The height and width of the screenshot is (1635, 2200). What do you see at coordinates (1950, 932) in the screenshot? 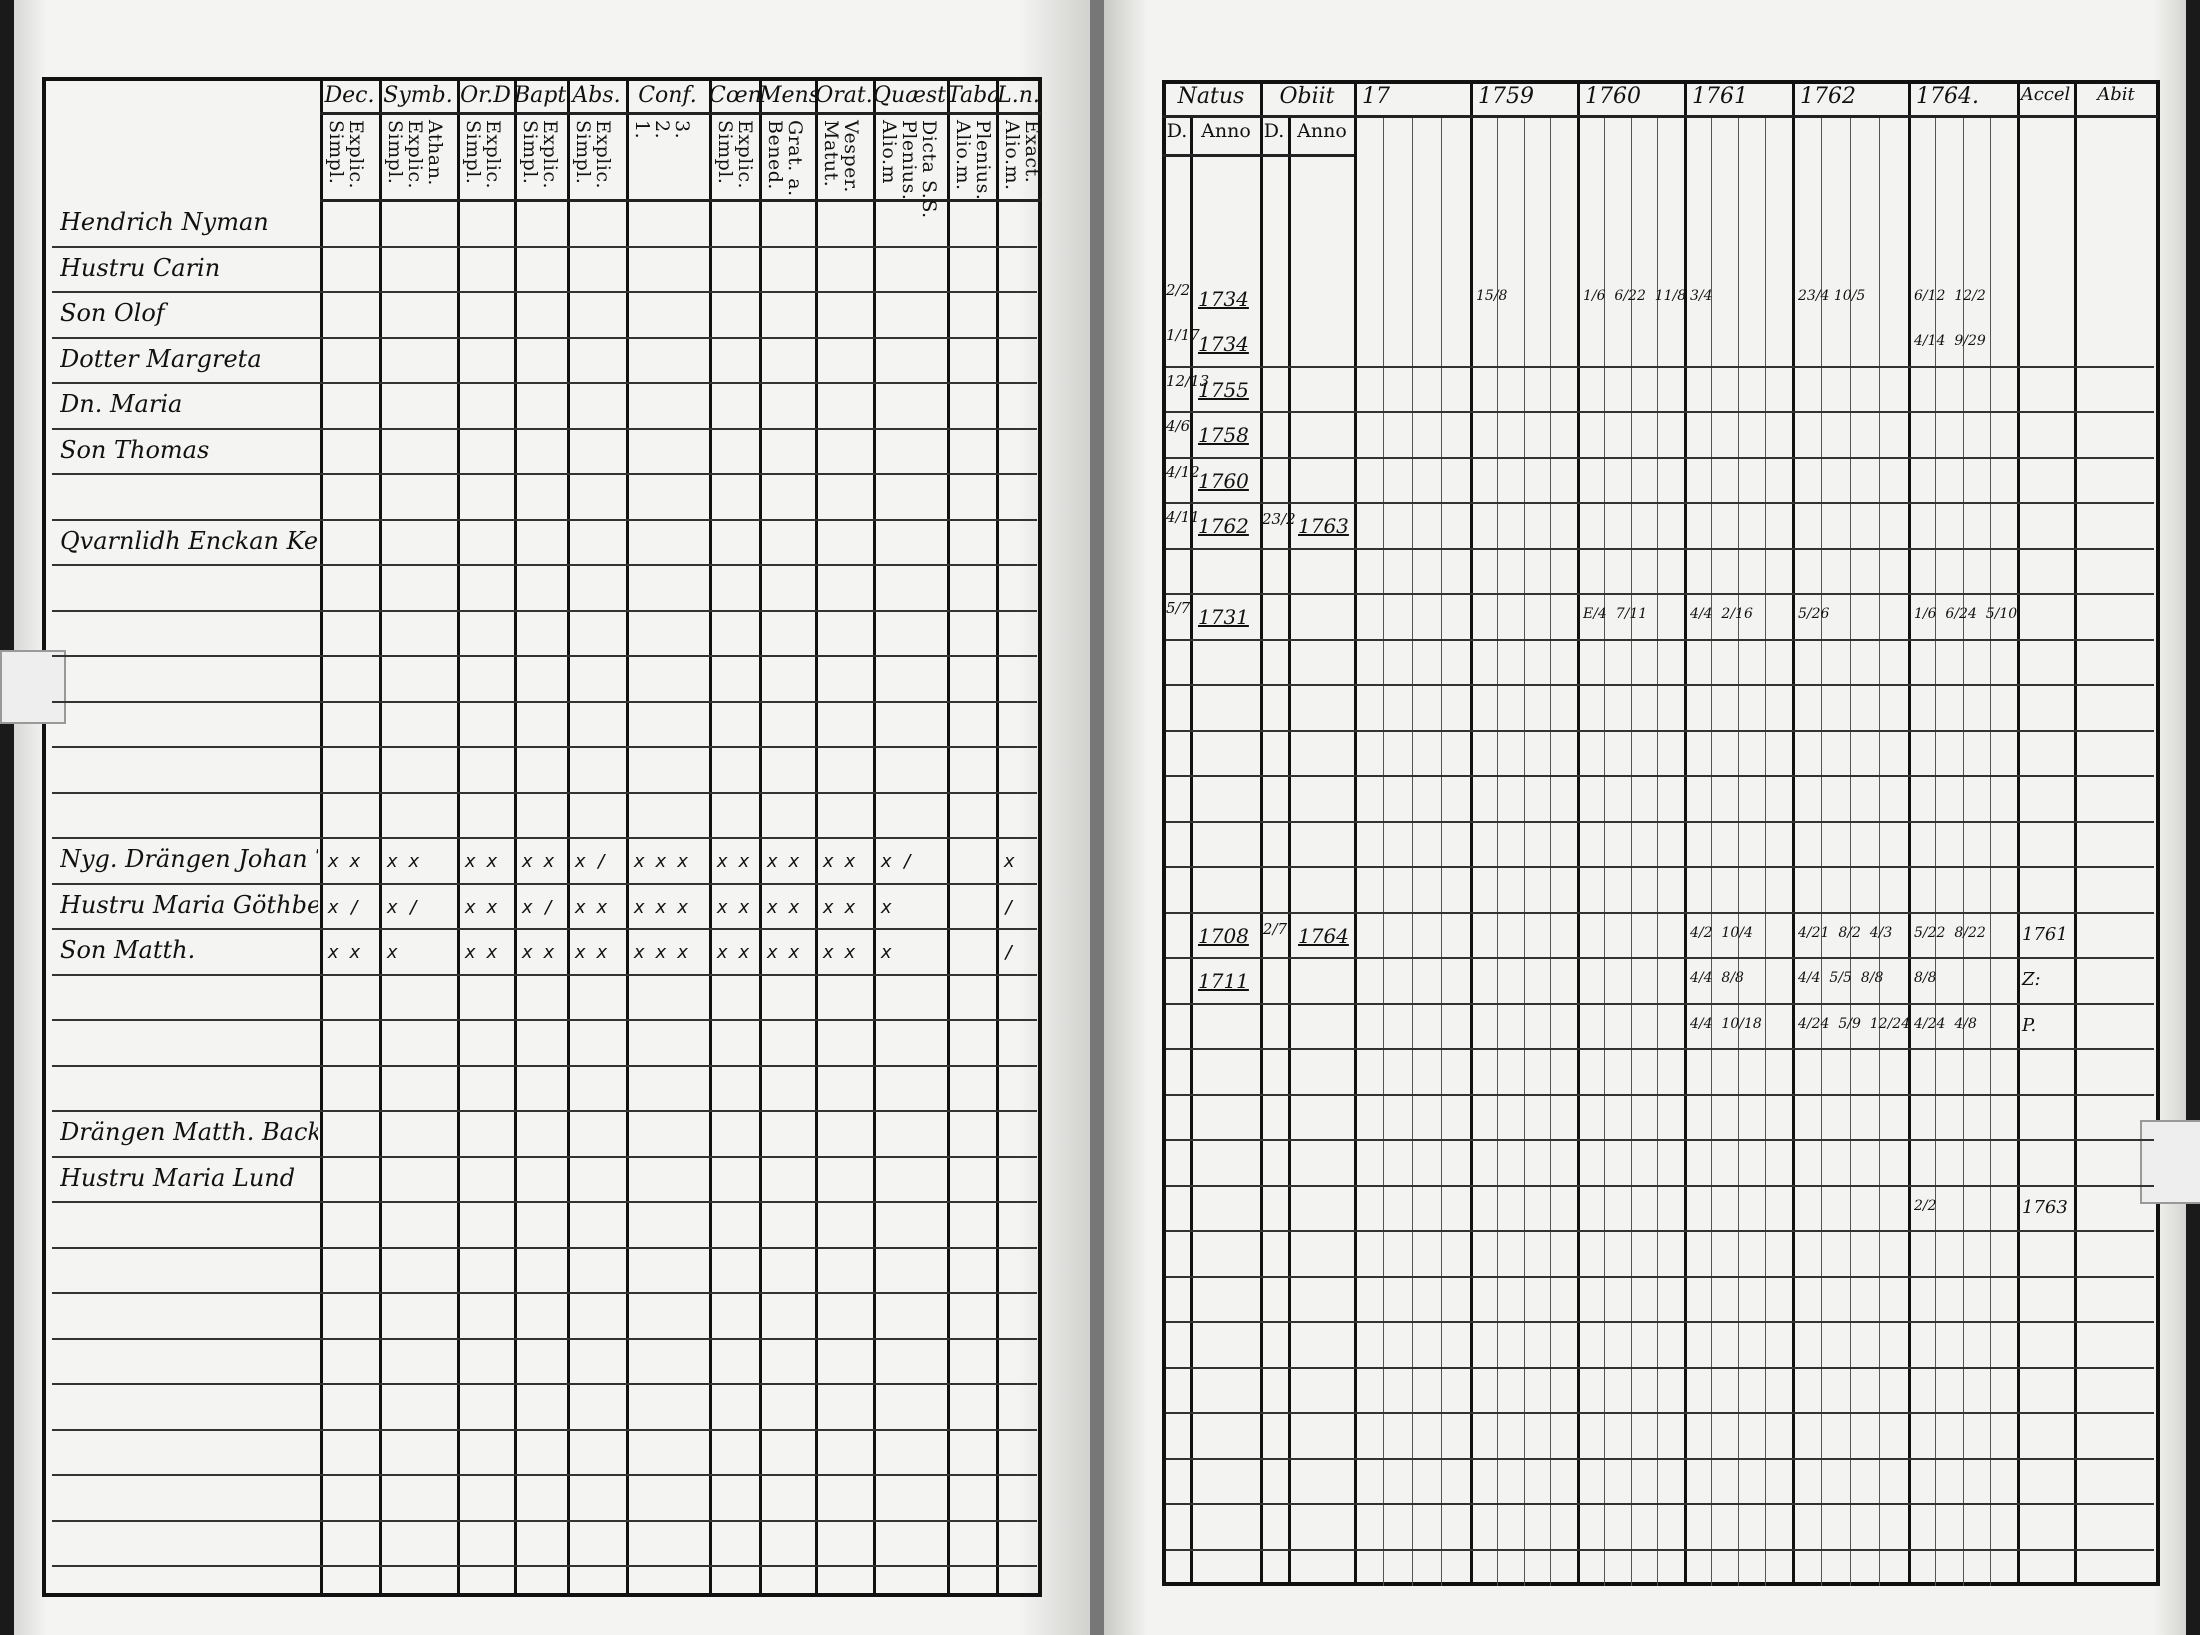
I see `communion-mark: 5/22 8/22` at bounding box center [1950, 932].